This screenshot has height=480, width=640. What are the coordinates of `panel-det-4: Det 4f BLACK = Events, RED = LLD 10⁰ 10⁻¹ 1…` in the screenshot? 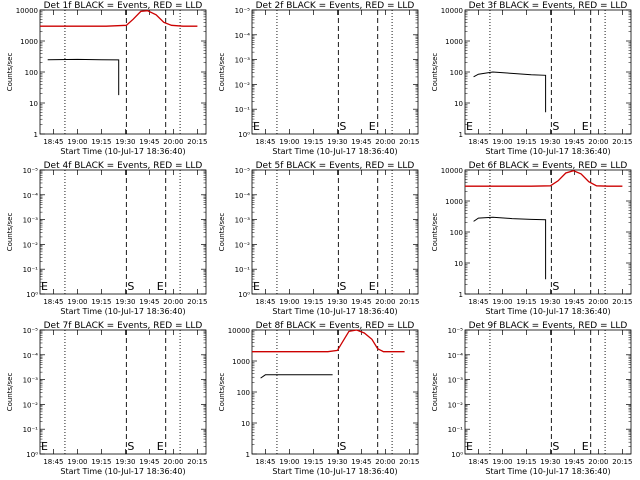 It's located at (106, 238).